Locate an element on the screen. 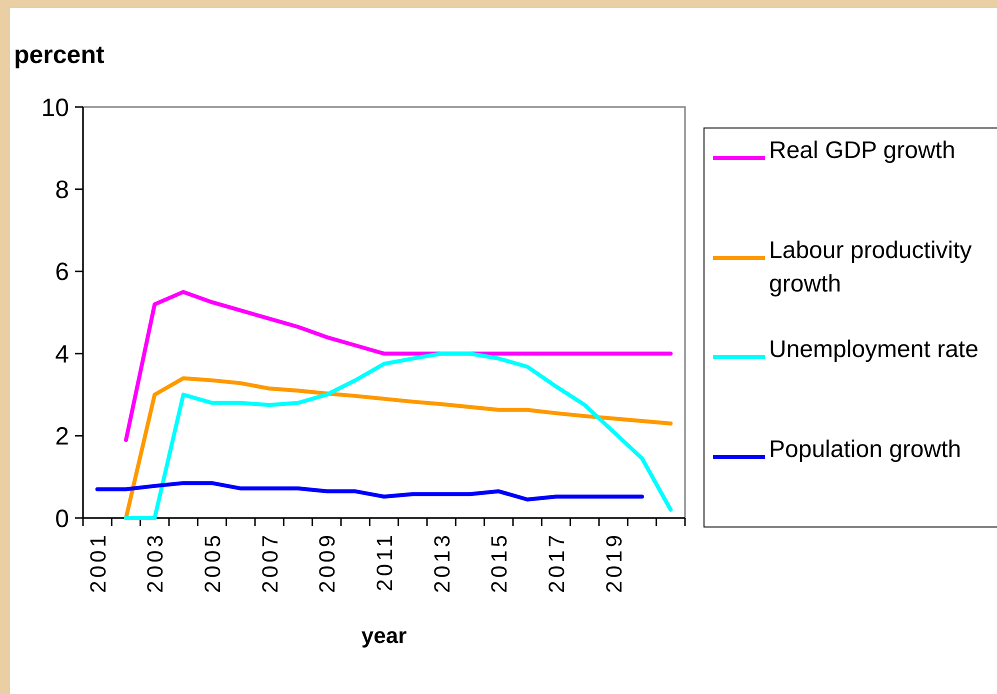 This screenshot has width=997, height=694. legend-label: Population growth is located at coordinates (865, 449).